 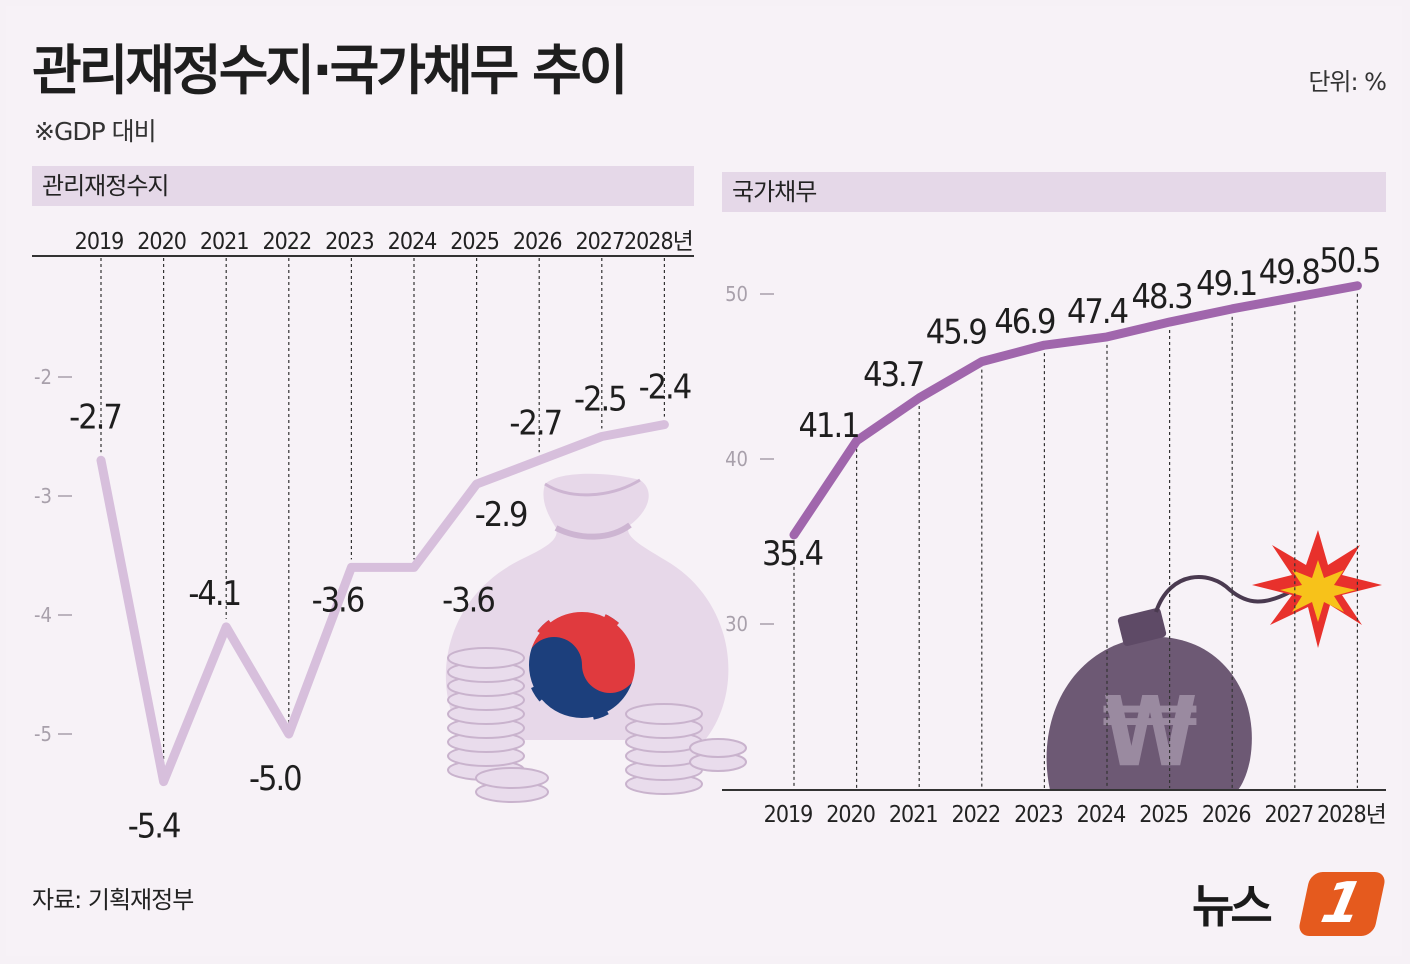 I want to click on won-sign-icon: ₩, so click(x=1149, y=732).